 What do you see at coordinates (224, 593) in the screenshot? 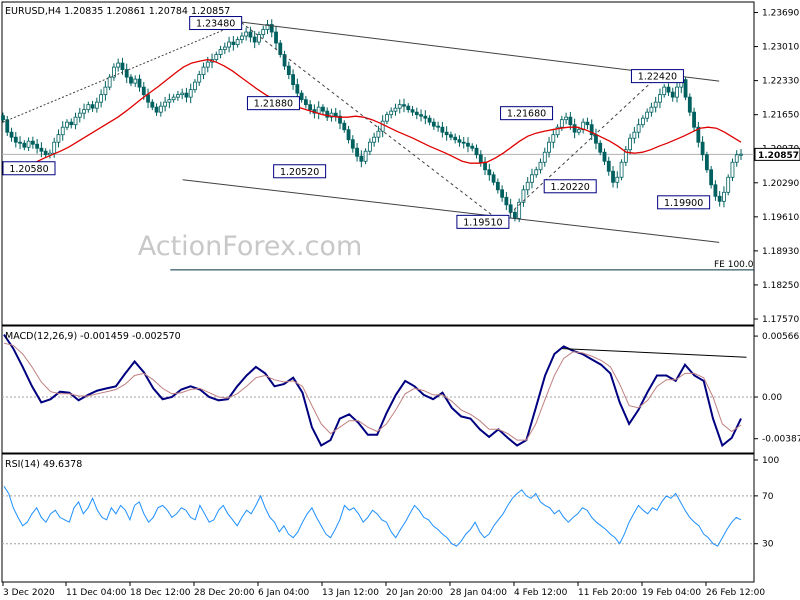
I see `time-tick-label: 28 Dec 20:00` at bounding box center [224, 593].